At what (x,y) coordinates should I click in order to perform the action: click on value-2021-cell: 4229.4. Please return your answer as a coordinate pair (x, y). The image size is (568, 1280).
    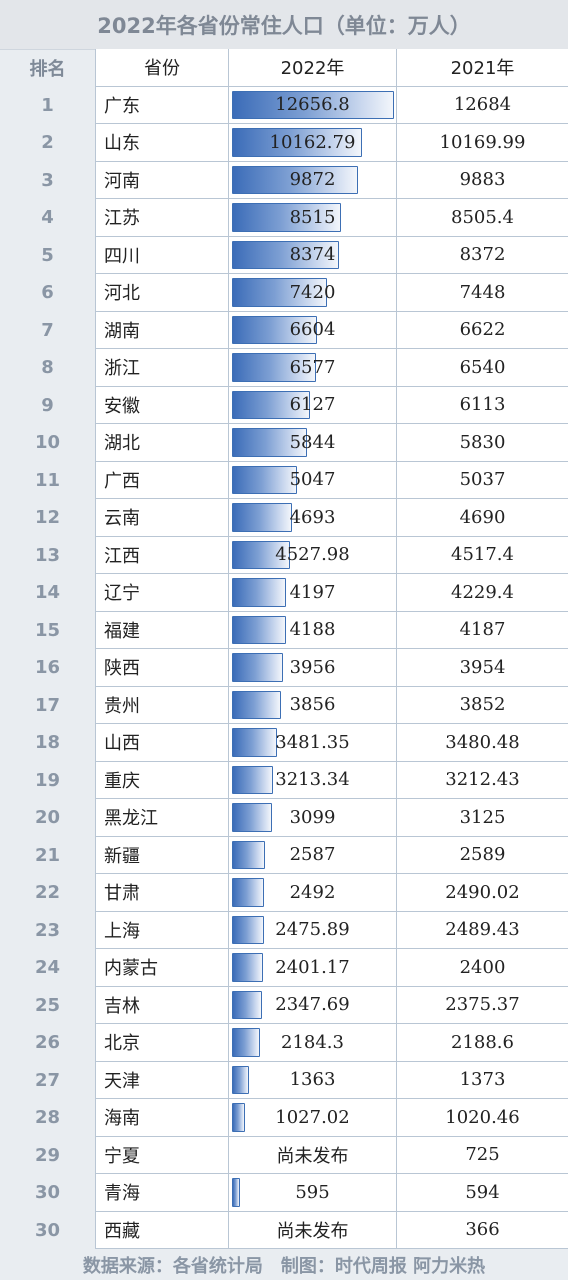
    Looking at the image, I should click on (482, 593).